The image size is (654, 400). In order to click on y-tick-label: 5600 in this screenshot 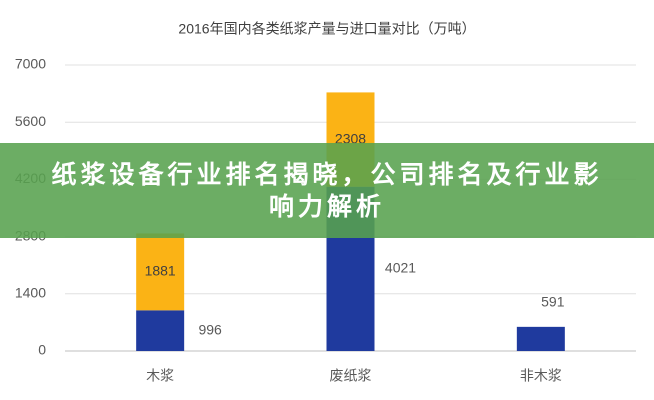, I will do `click(30, 121)`.